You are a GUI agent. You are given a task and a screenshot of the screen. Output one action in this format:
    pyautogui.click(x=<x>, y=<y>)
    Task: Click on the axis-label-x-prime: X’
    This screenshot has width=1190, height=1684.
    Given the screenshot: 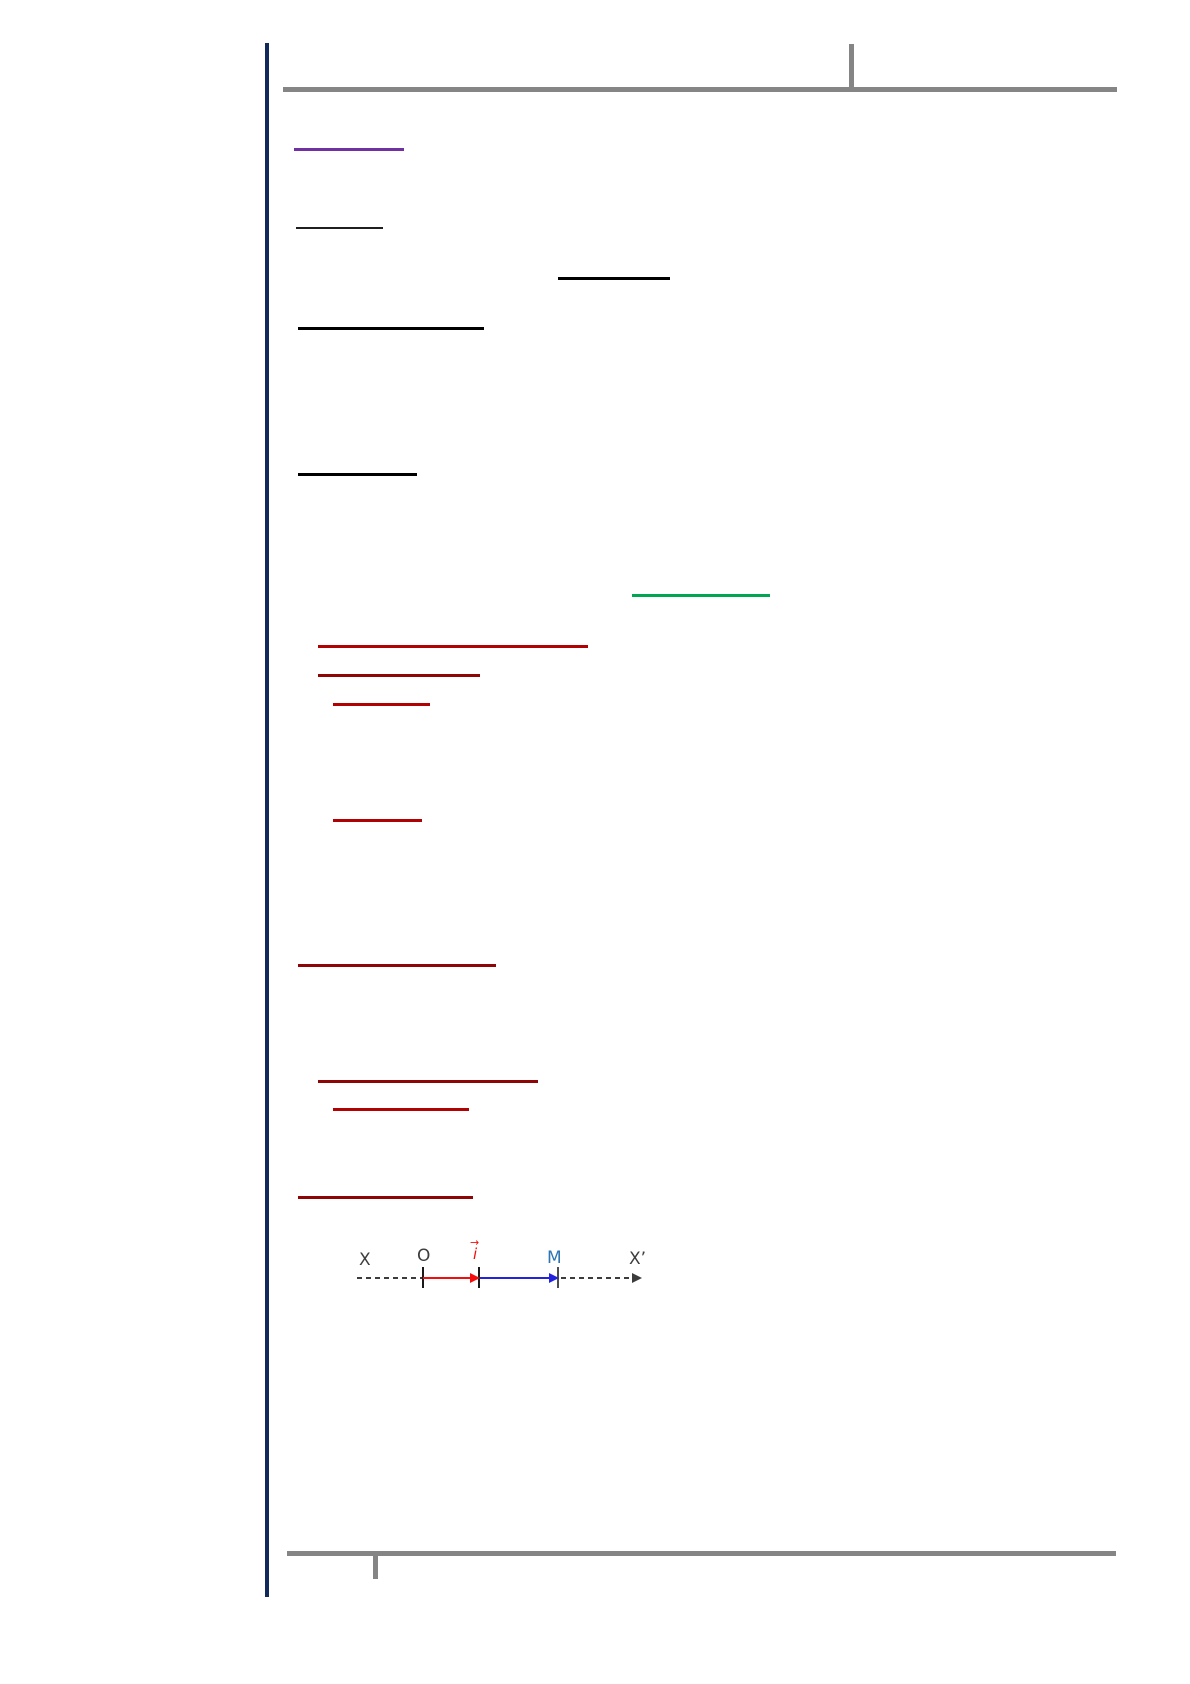 What is the action you would take?
    pyautogui.click(x=638, y=1259)
    